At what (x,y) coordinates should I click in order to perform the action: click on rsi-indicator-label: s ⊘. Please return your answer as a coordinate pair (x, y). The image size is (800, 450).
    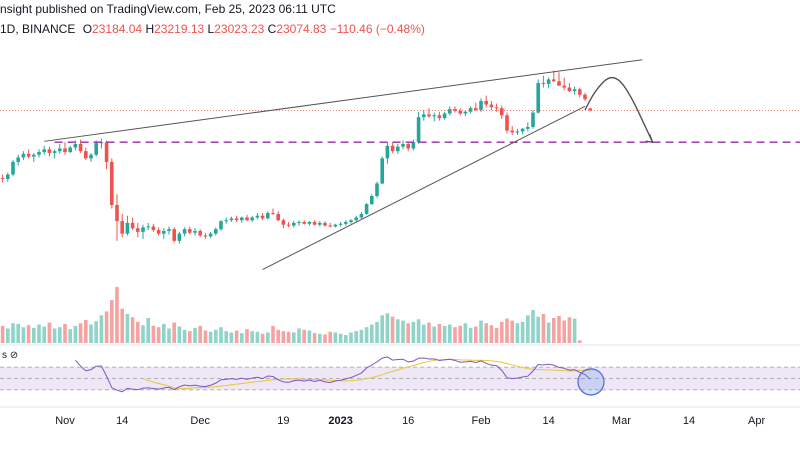
    Looking at the image, I should click on (10, 355).